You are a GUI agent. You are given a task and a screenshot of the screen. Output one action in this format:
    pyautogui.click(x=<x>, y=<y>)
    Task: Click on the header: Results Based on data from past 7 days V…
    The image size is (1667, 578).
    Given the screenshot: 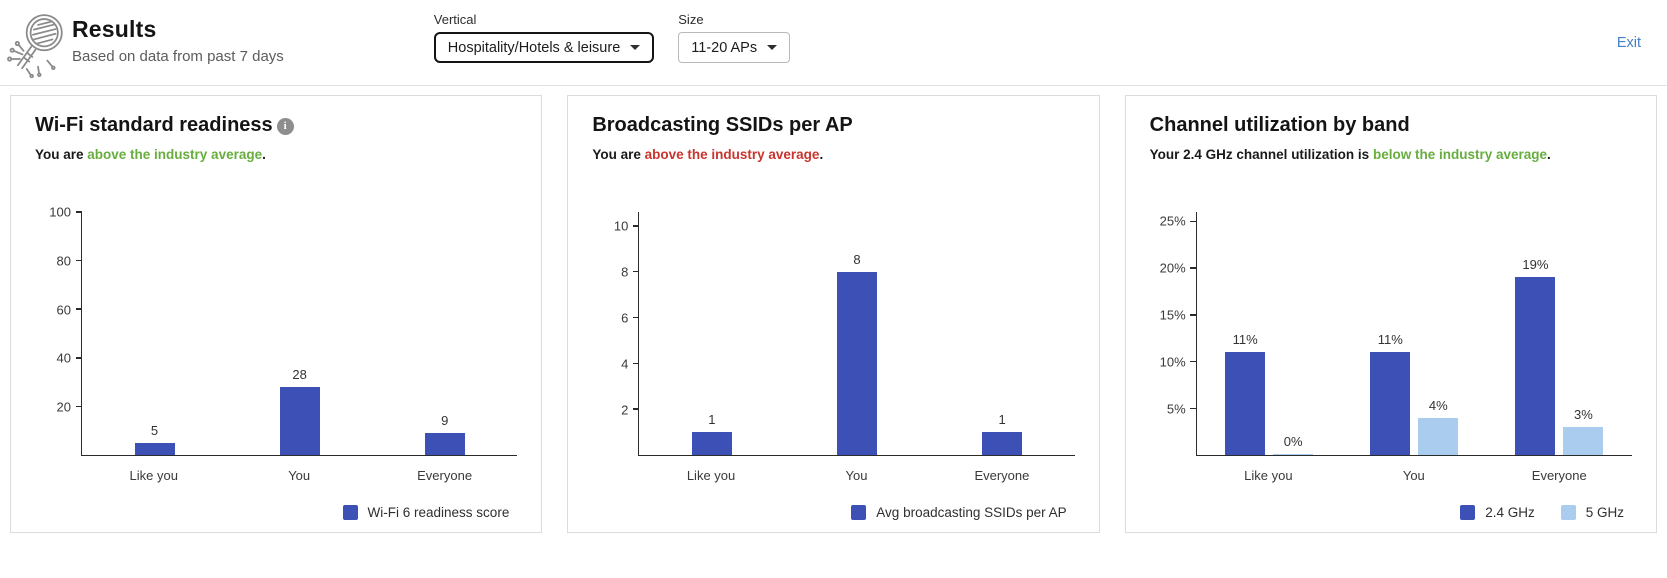 What is the action you would take?
    pyautogui.click(x=833, y=43)
    